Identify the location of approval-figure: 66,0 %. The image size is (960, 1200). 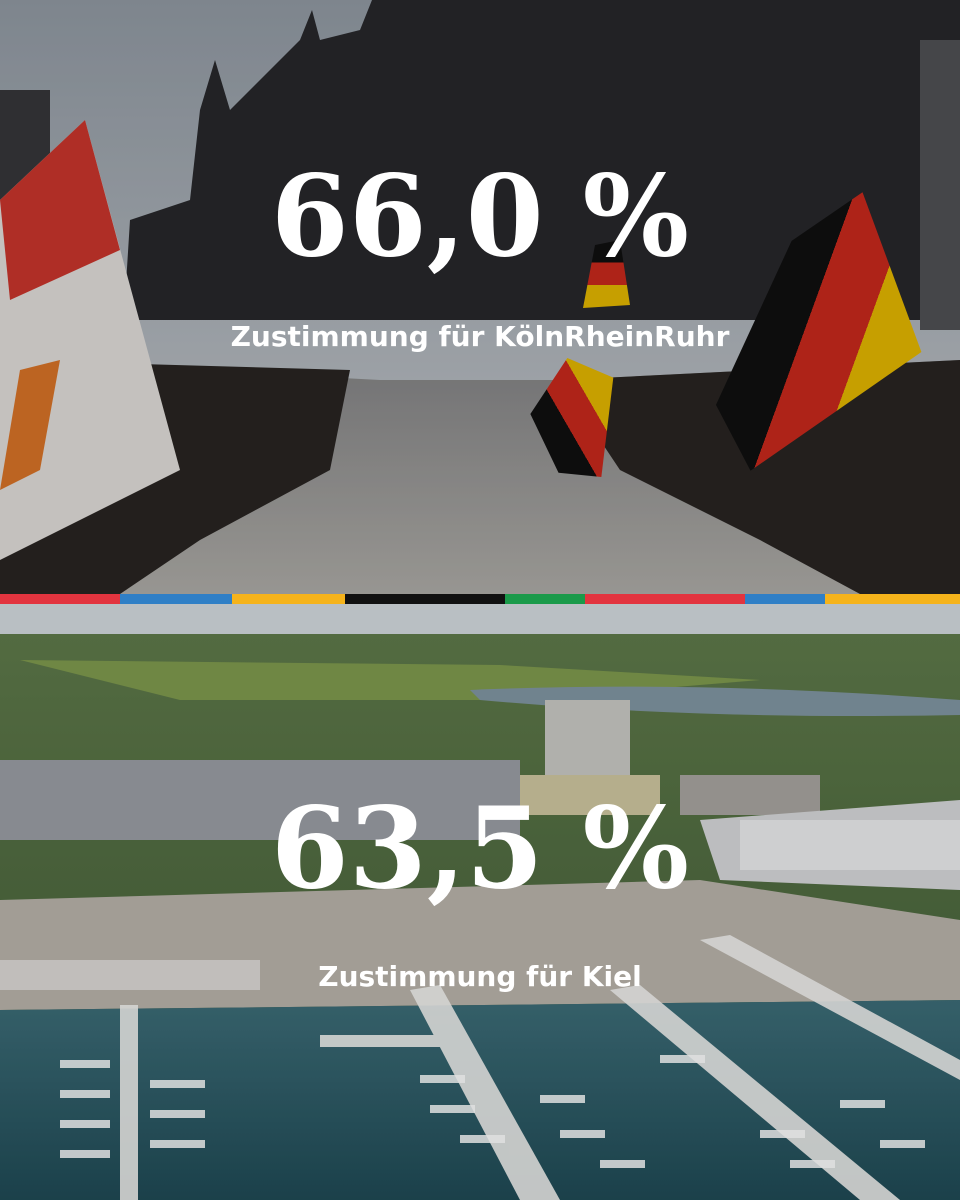
(480, 216).